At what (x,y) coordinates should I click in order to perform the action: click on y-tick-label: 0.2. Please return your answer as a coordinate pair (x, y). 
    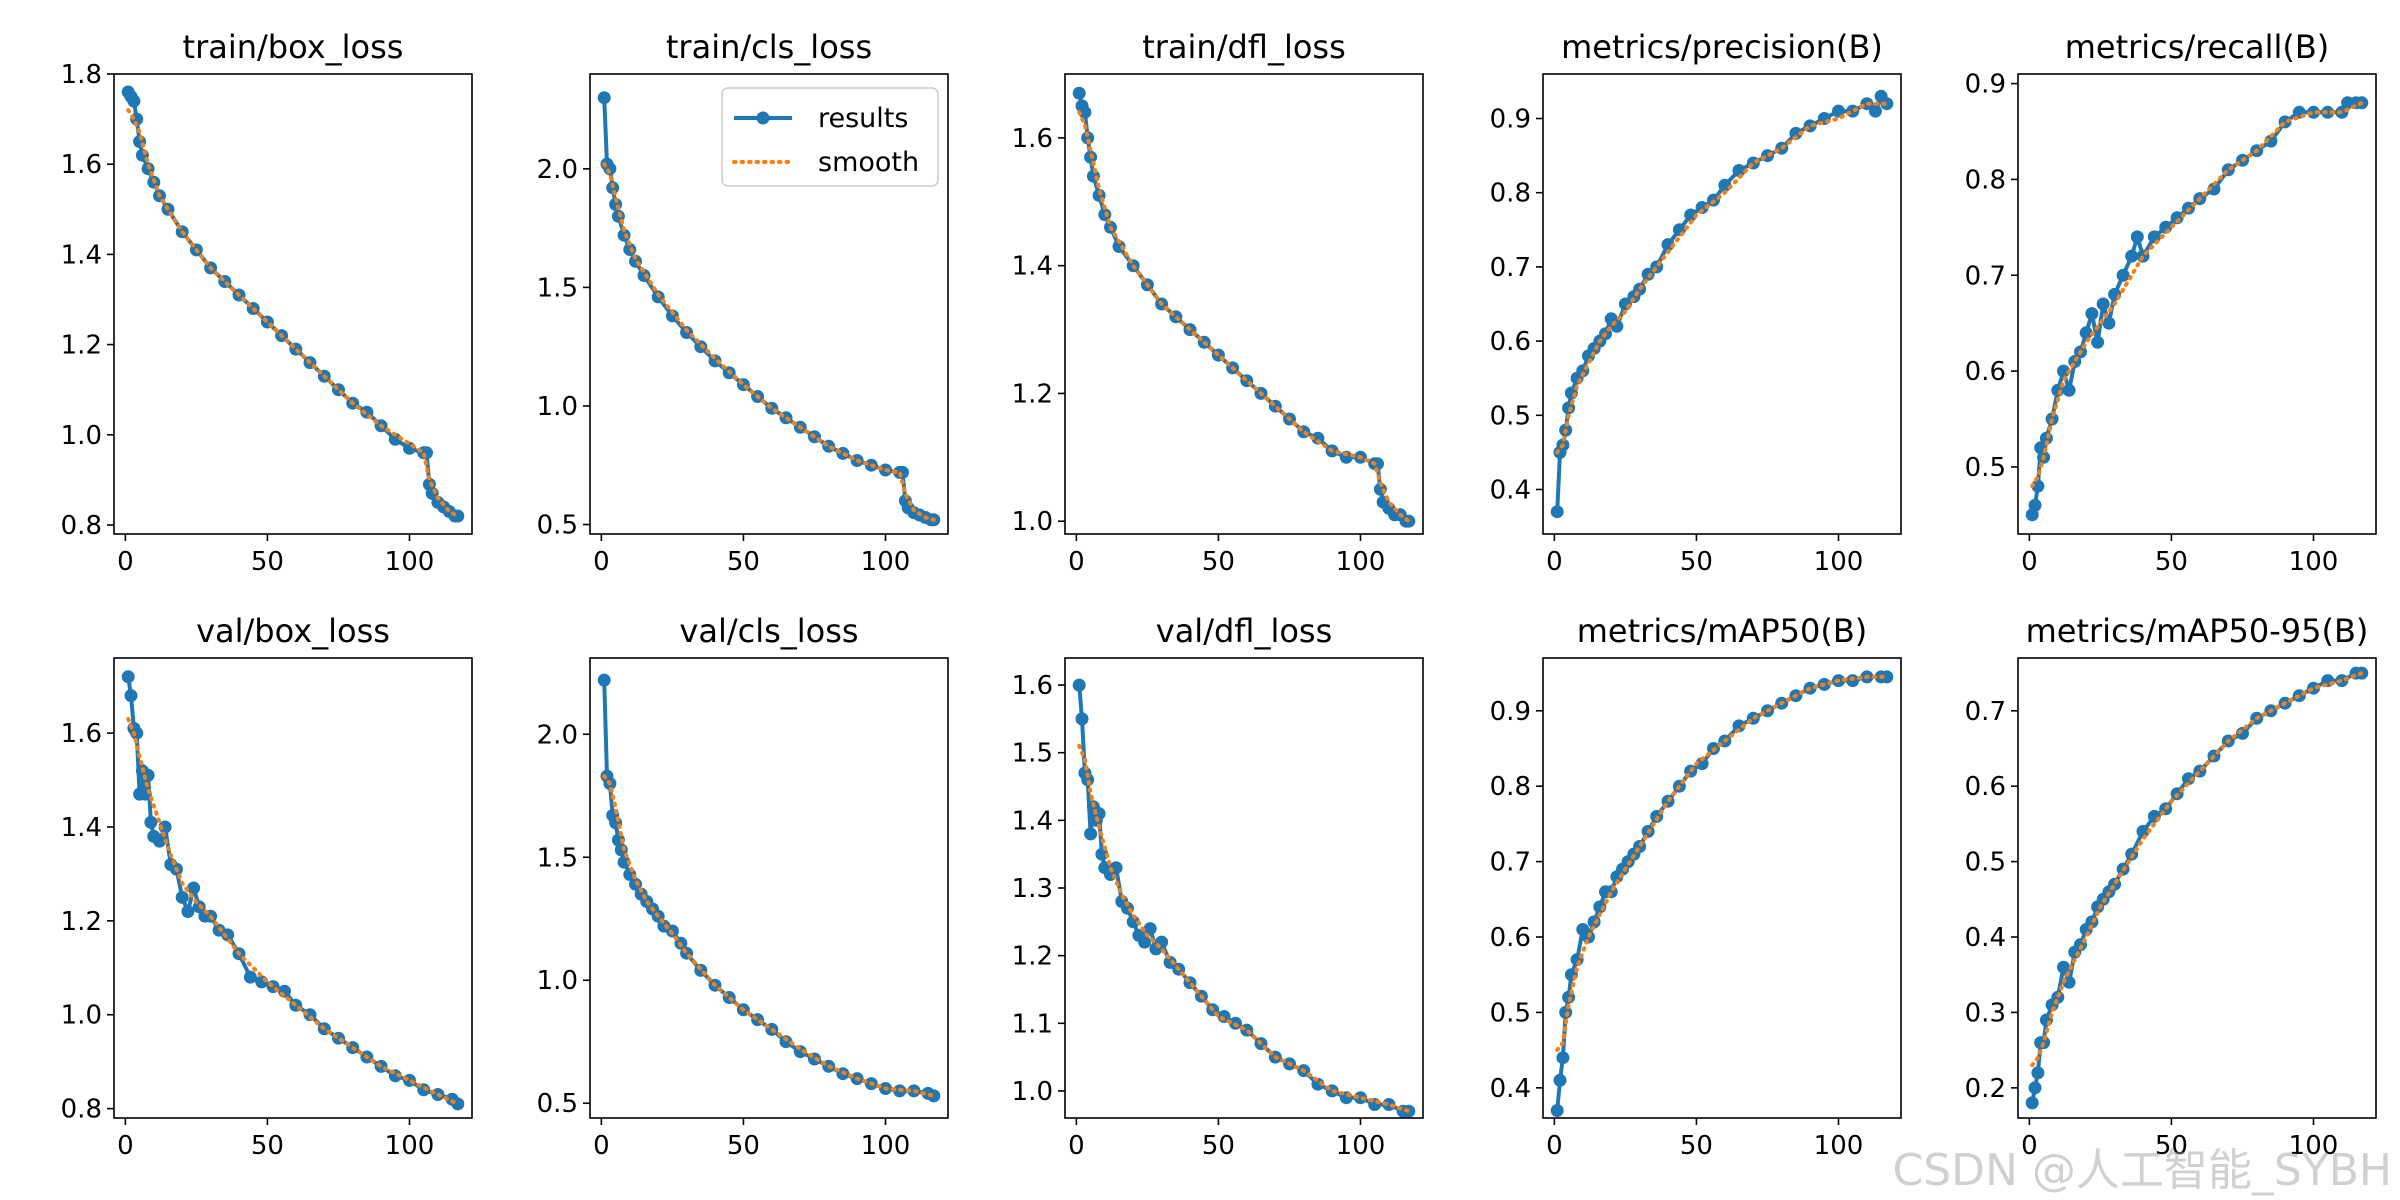
    Looking at the image, I should click on (1985, 1089).